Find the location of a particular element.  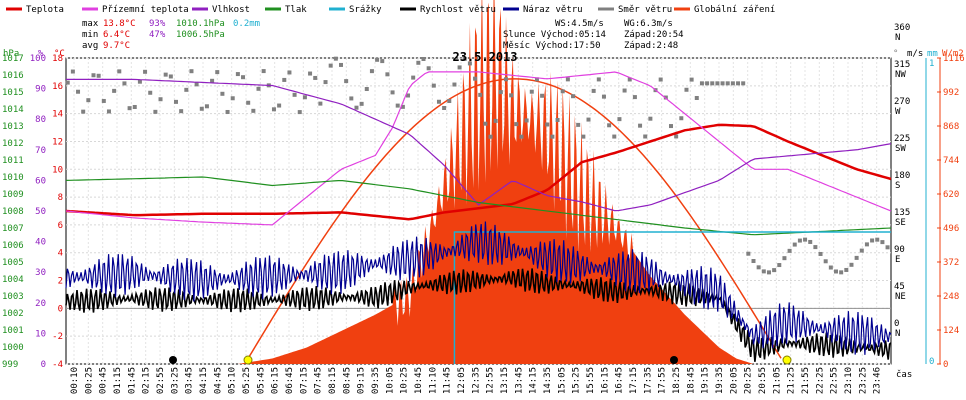

tick-time: 14:35 is located at coordinates (548, 380).